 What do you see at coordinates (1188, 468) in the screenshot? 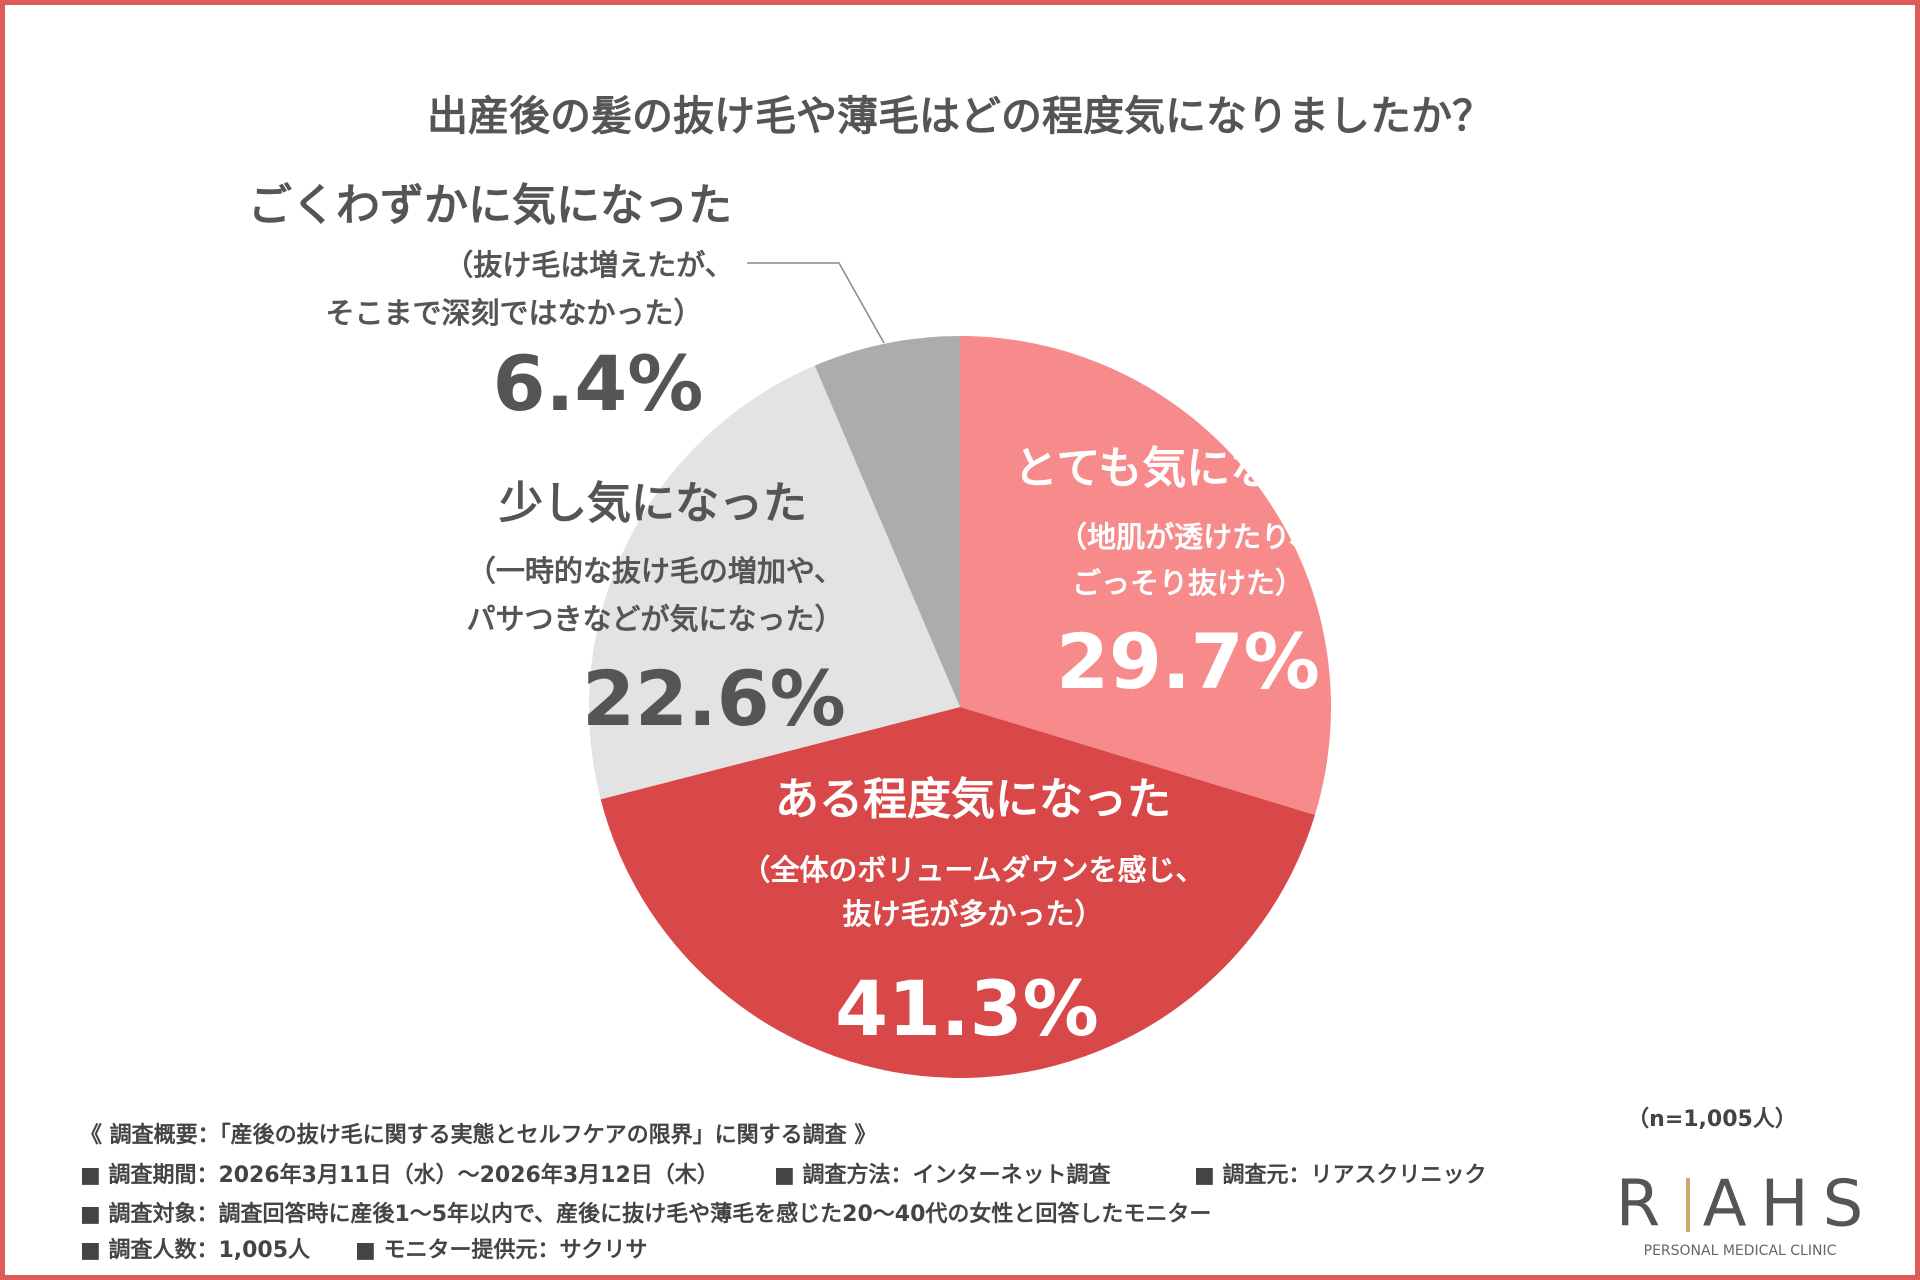
I see `slice-label: とても気になった` at bounding box center [1188, 468].